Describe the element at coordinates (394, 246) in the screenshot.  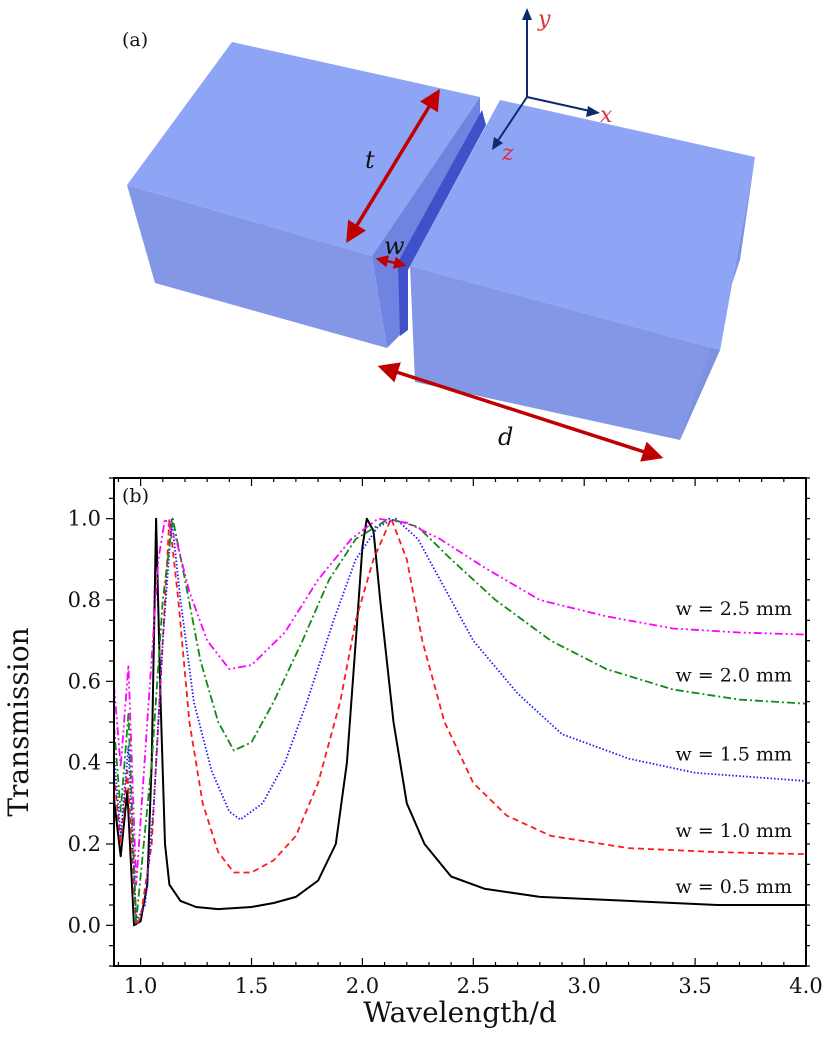
I see `w-dimension-label: w` at that location.